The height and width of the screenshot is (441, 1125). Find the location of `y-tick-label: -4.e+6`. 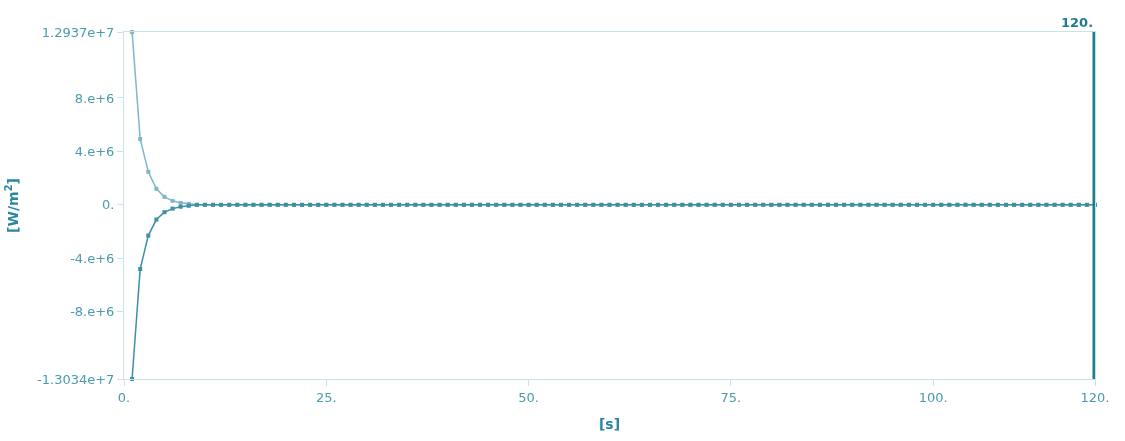

y-tick-label: -4.e+6 is located at coordinates (92, 258).